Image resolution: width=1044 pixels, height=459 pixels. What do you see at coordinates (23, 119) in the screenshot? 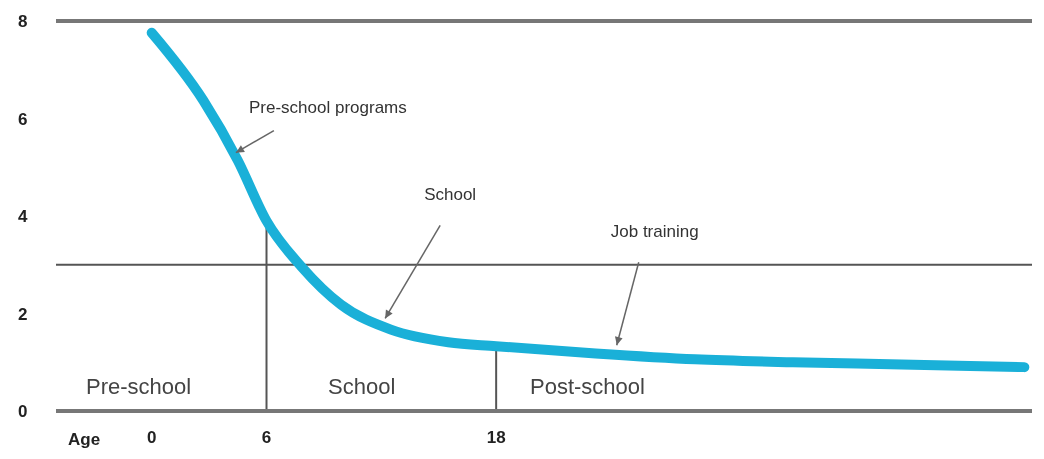
I see `y-tick-label: 6` at bounding box center [23, 119].